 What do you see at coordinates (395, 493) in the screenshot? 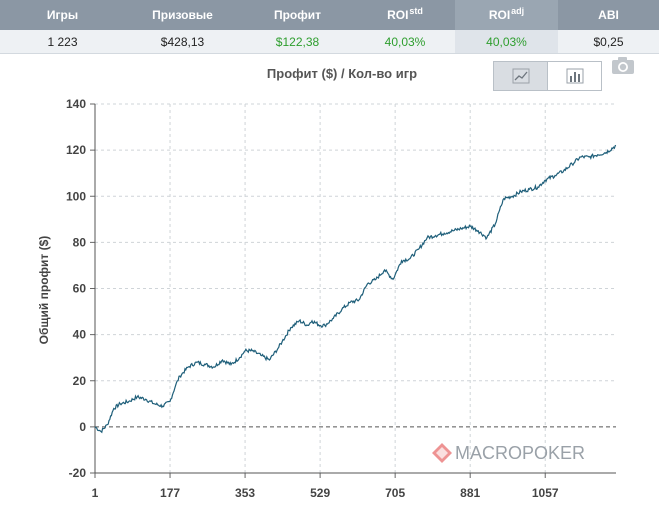
I see `x-tick-label: 705` at bounding box center [395, 493].